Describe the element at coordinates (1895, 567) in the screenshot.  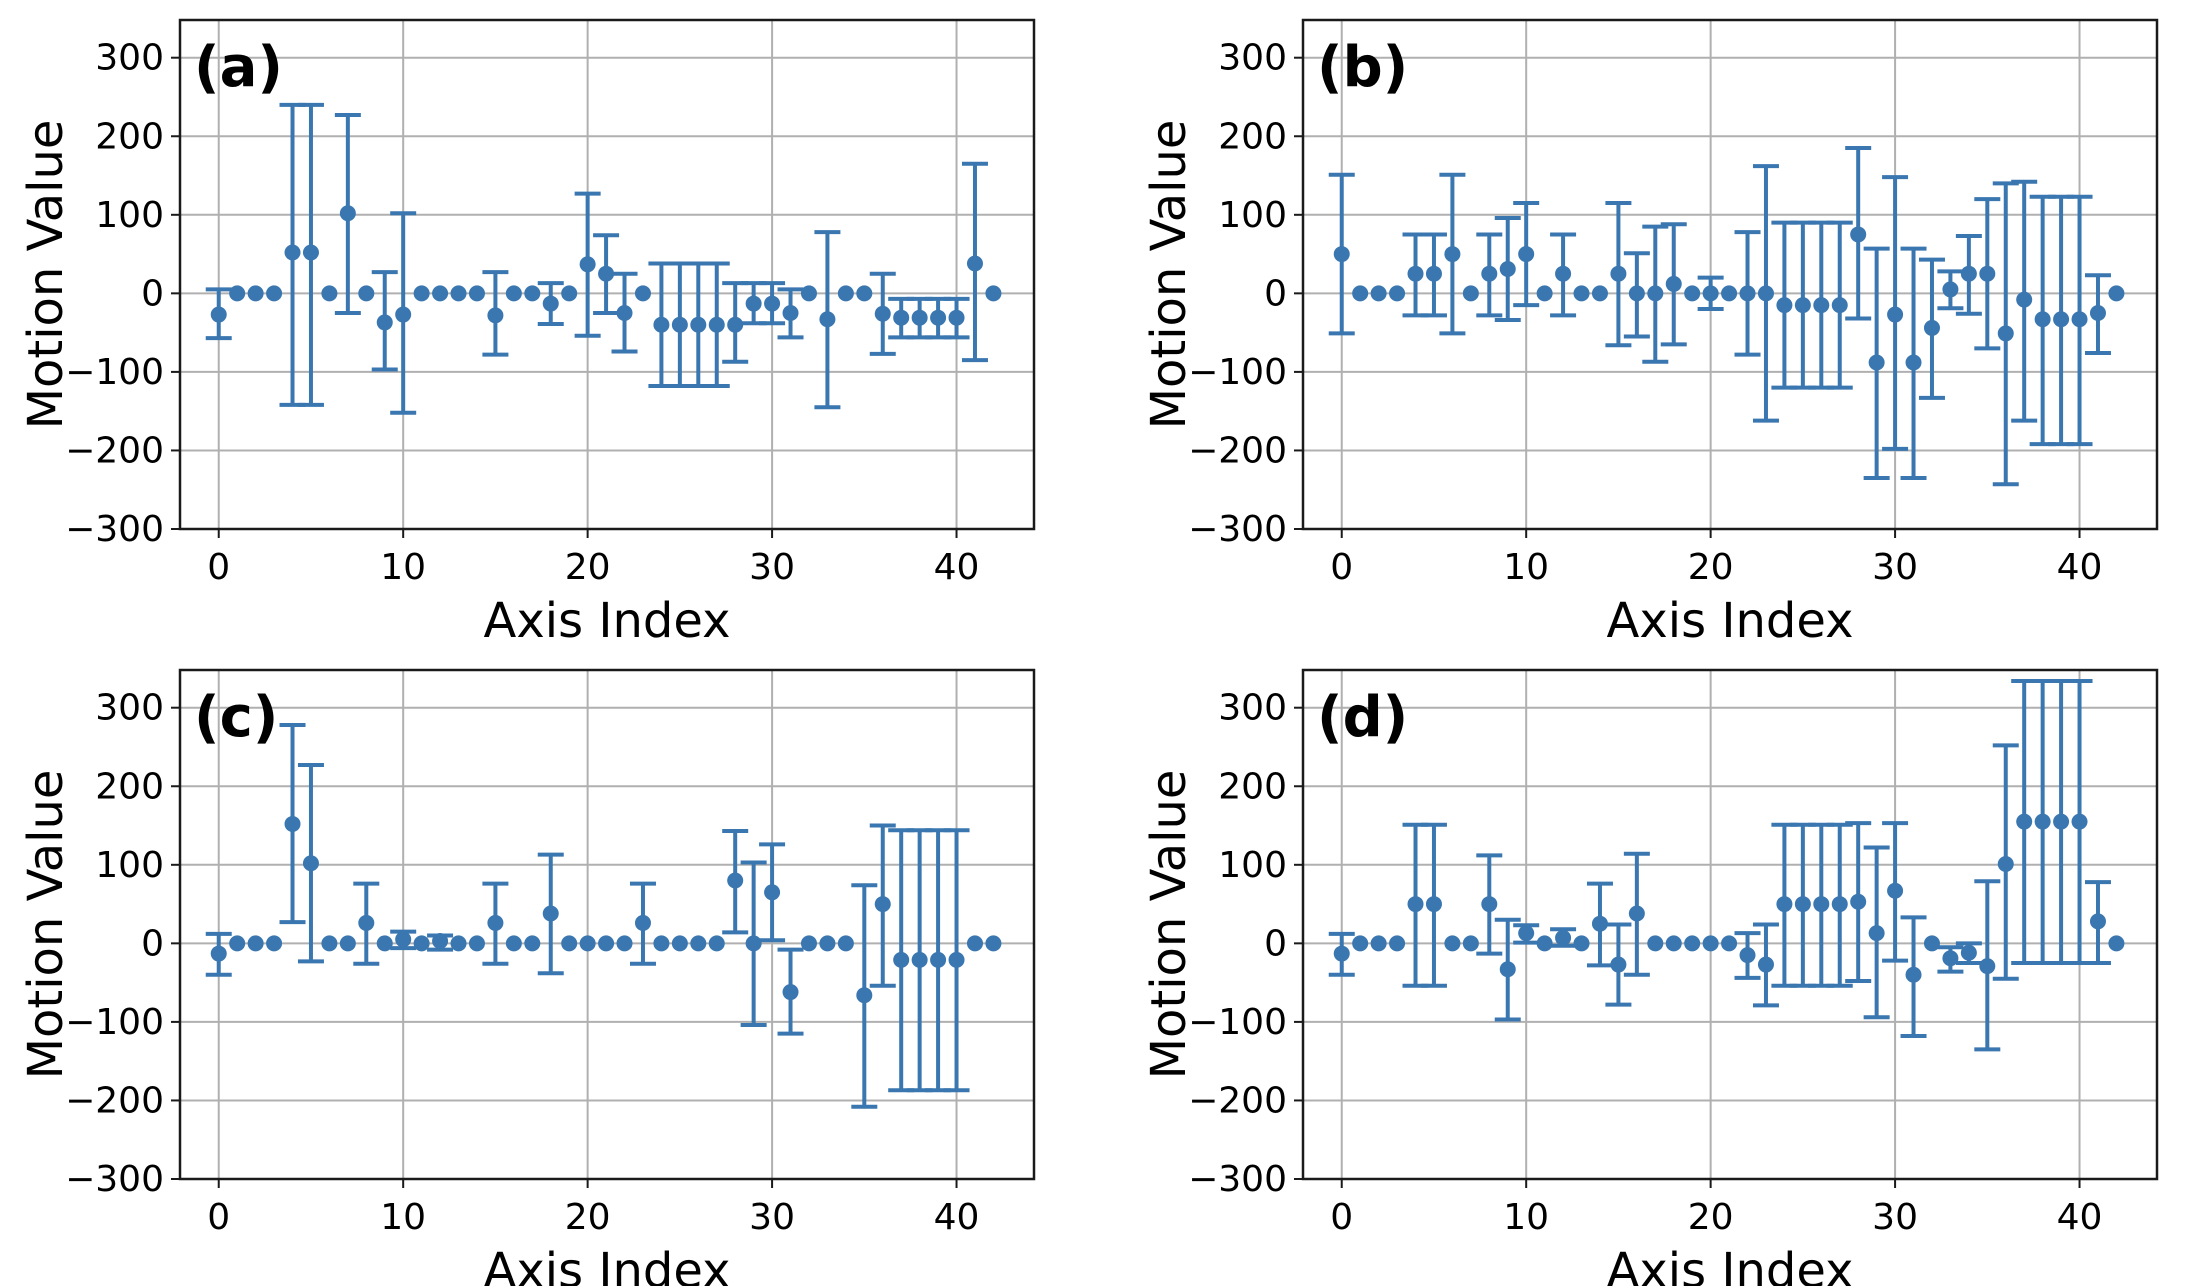
I see `xtick-label: 30` at that location.